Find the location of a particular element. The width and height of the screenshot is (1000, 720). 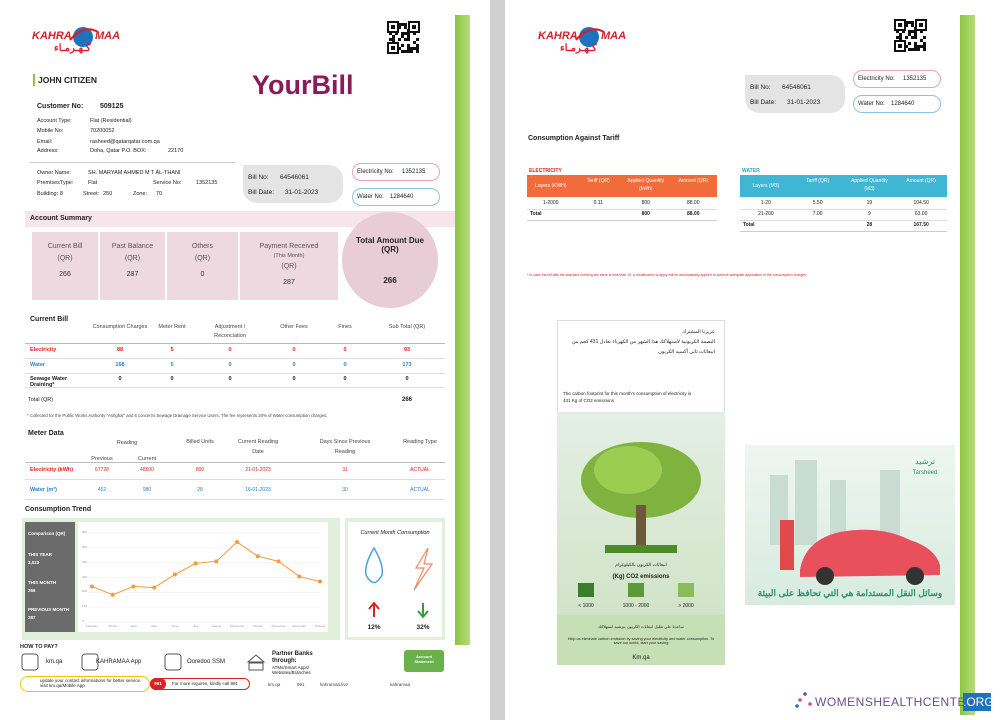

x-tick-label: September is located at coordinates (237, 626).